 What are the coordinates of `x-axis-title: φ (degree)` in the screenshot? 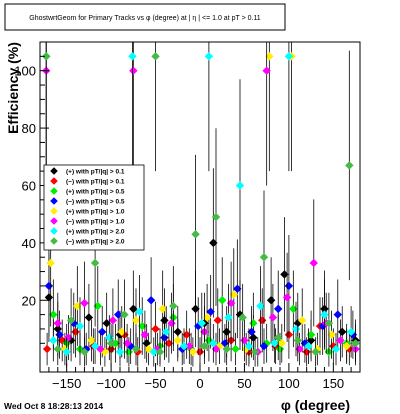 It's located at (315, 405).